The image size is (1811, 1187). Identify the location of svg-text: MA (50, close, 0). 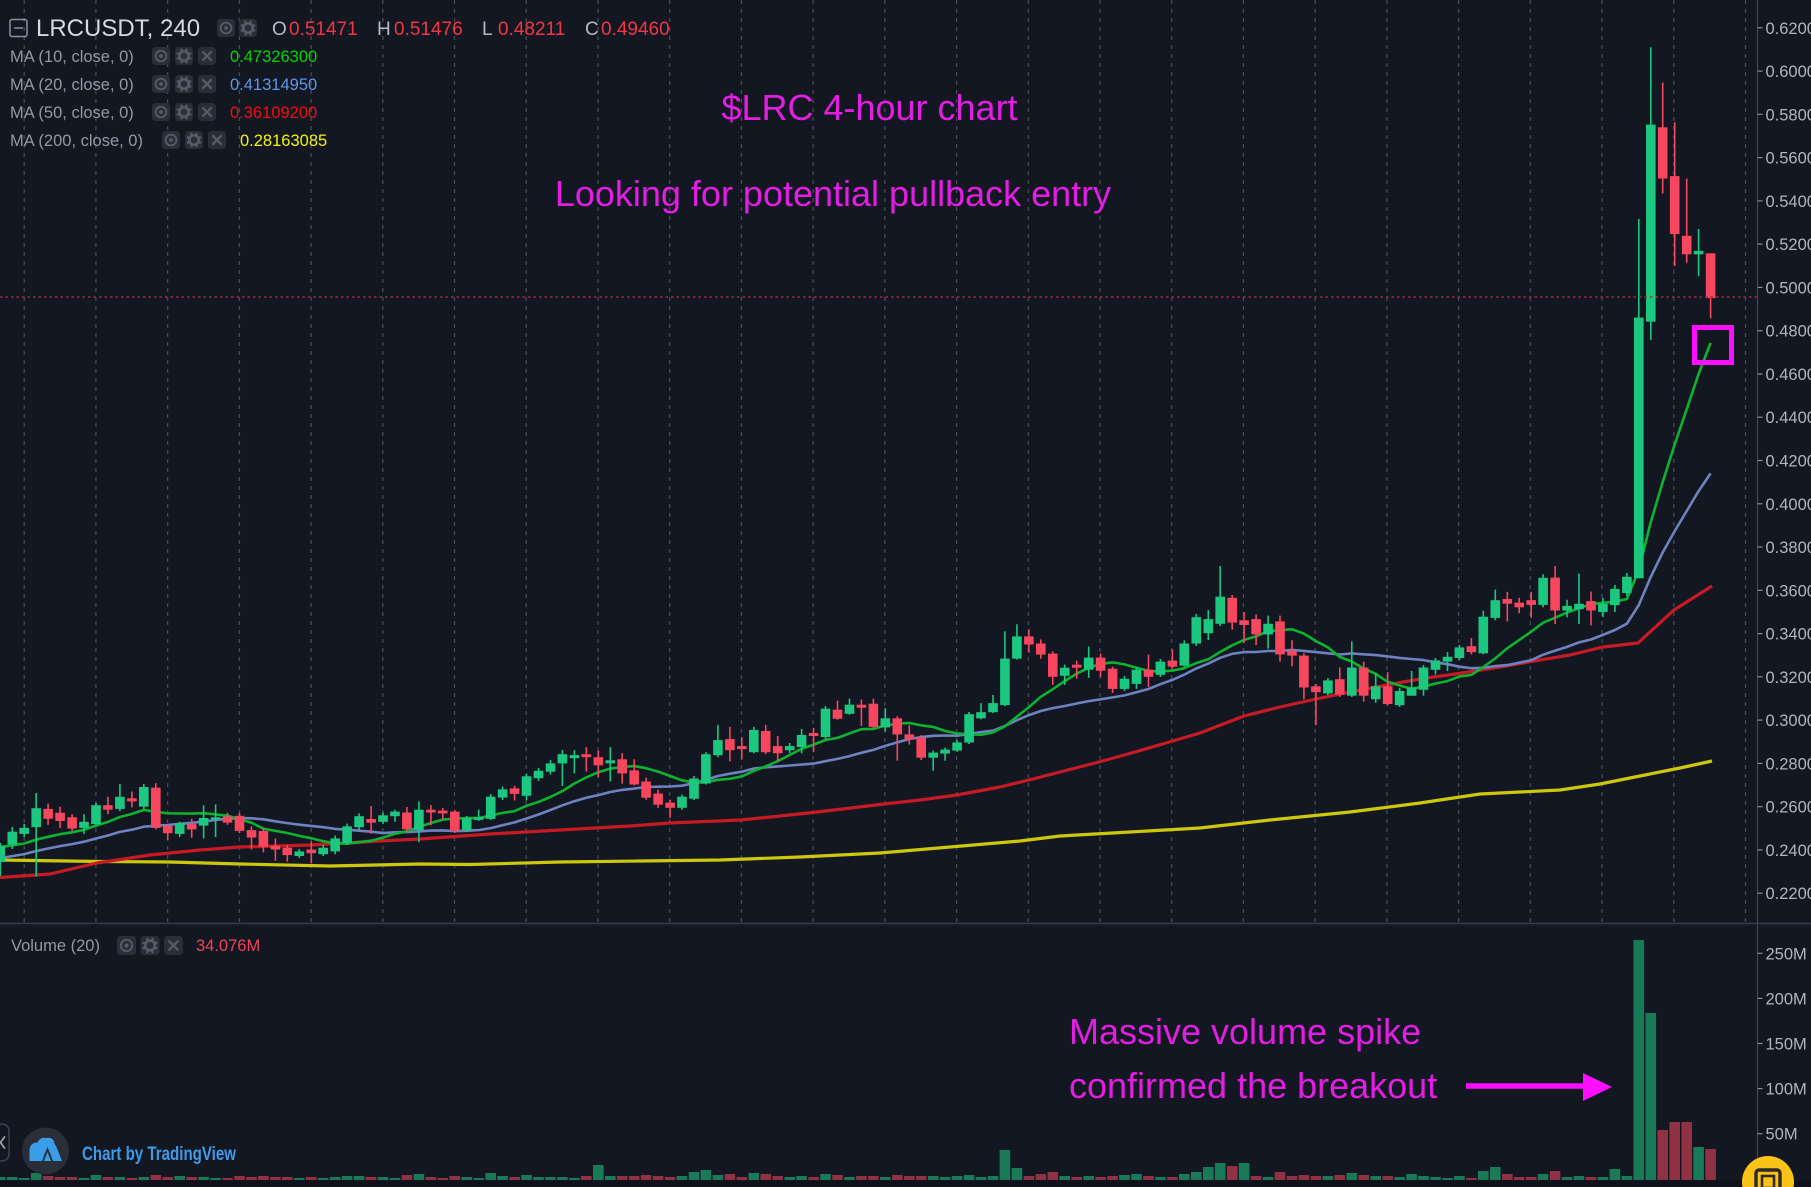
(72, 113).